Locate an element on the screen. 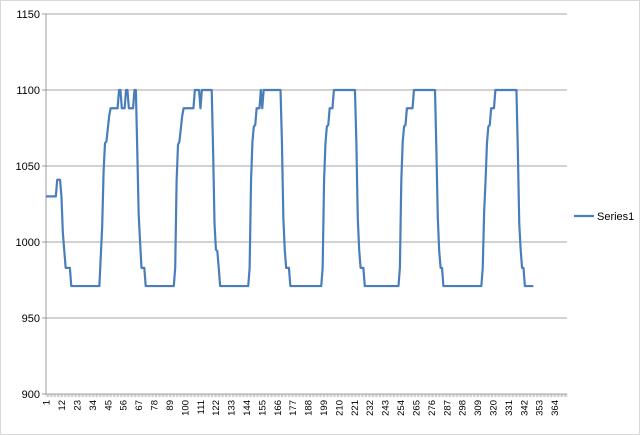 This screenshot has width=640, height=435. y-tick-label: 1000 is located at coordinates (28, 243).